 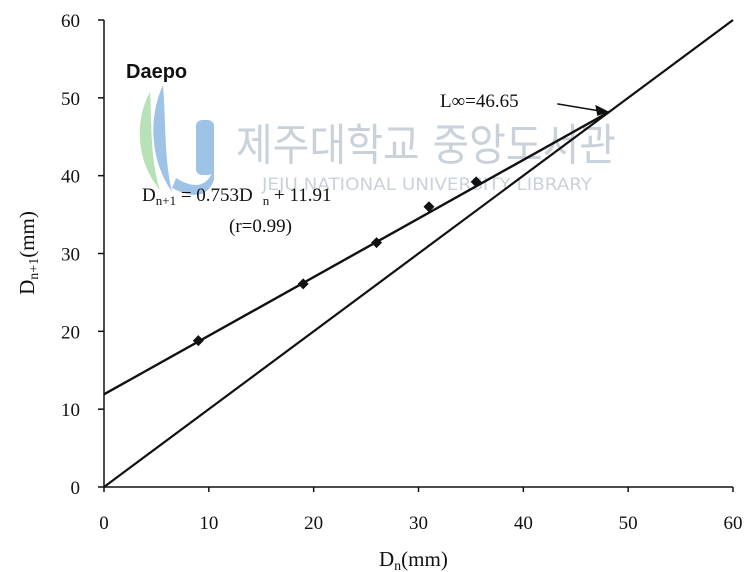 What do you see at coordinates (313, 523) in the screenshot?
I see `x-tick-label: 20` at bounding box center [313, 523].